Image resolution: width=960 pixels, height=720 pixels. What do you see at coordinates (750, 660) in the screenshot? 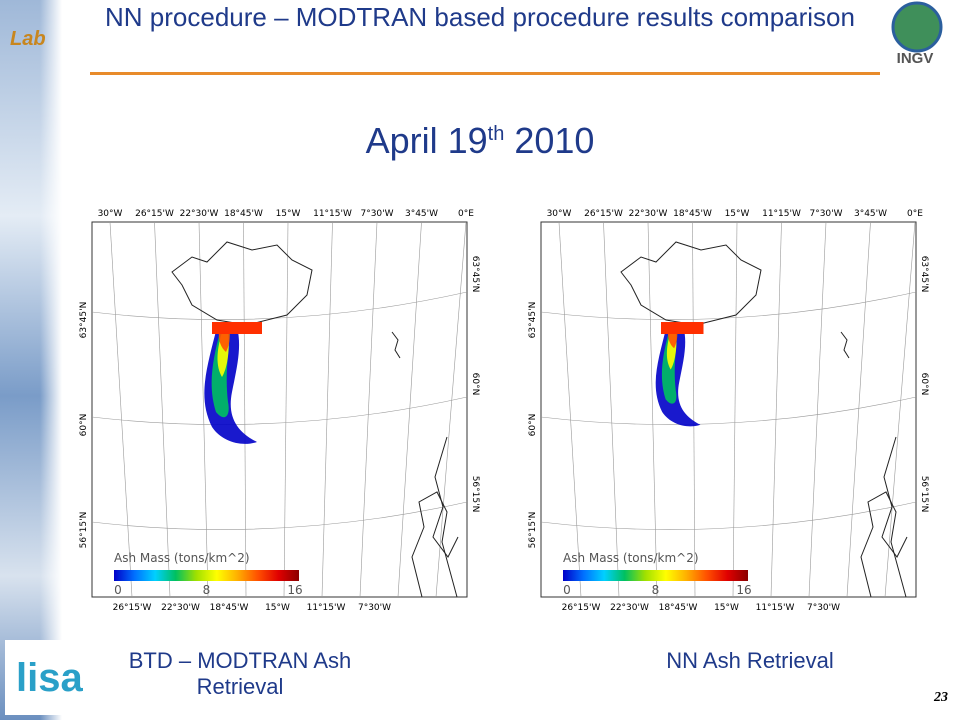
I see `caption: NN Ash Retrieval` at bounding box center [750, 660].